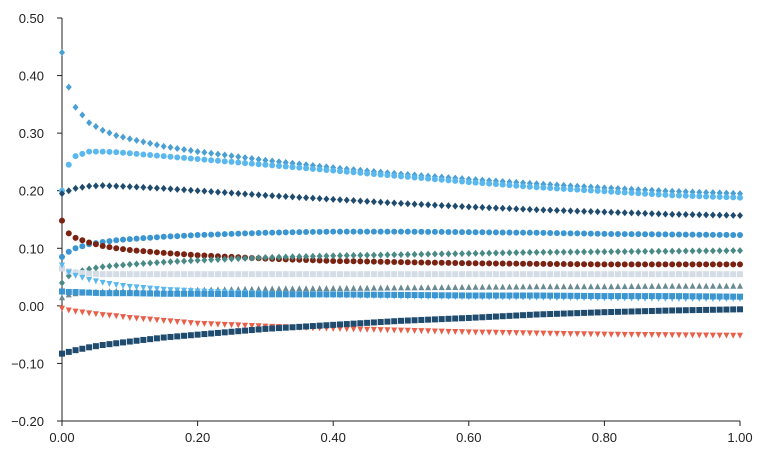  I want to click on x-tick-label: 0.40, so click(333, 437).